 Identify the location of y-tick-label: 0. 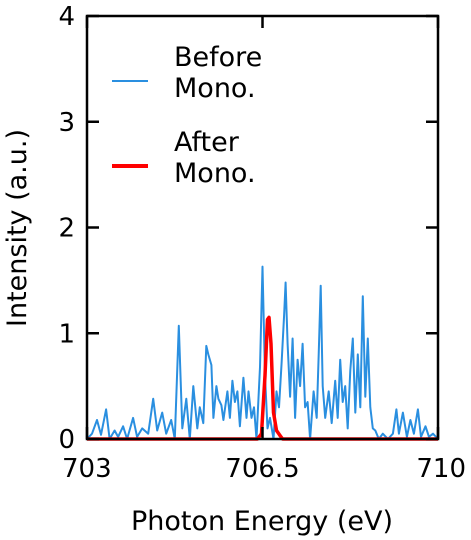
(66, 440).